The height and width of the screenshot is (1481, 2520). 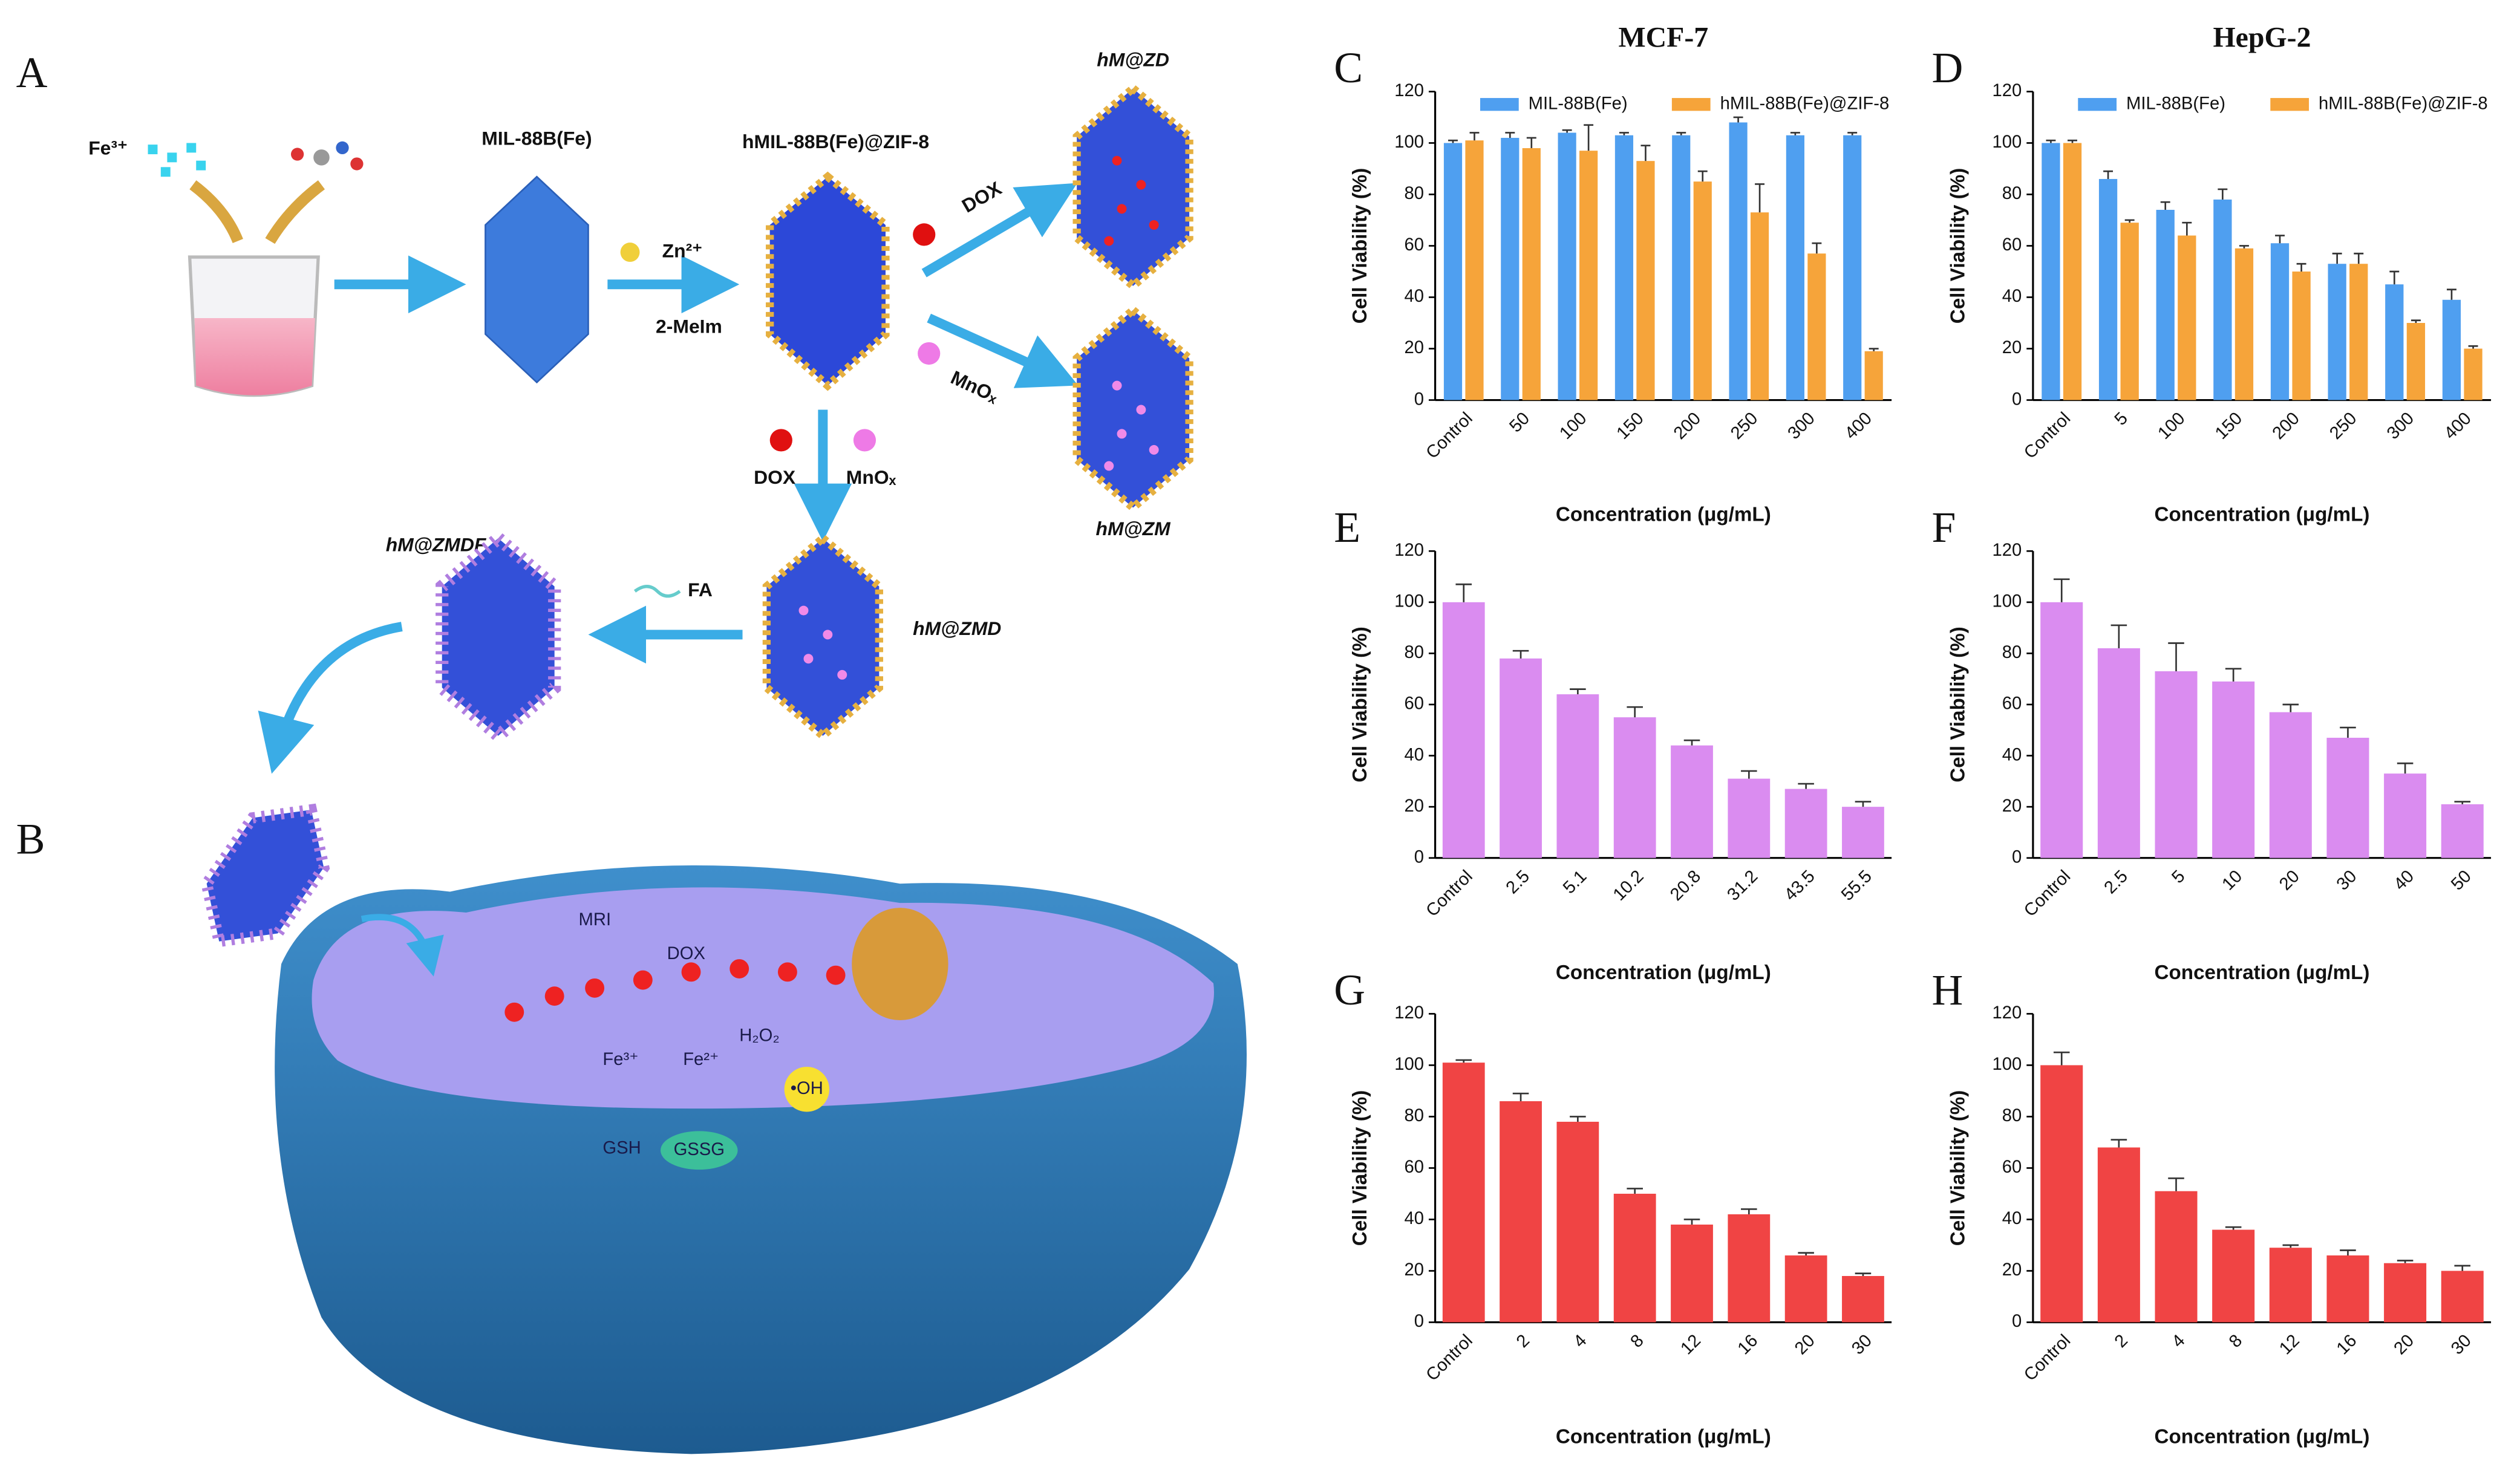 I want to click on panel-label: F, so click(x=1944, y=527).